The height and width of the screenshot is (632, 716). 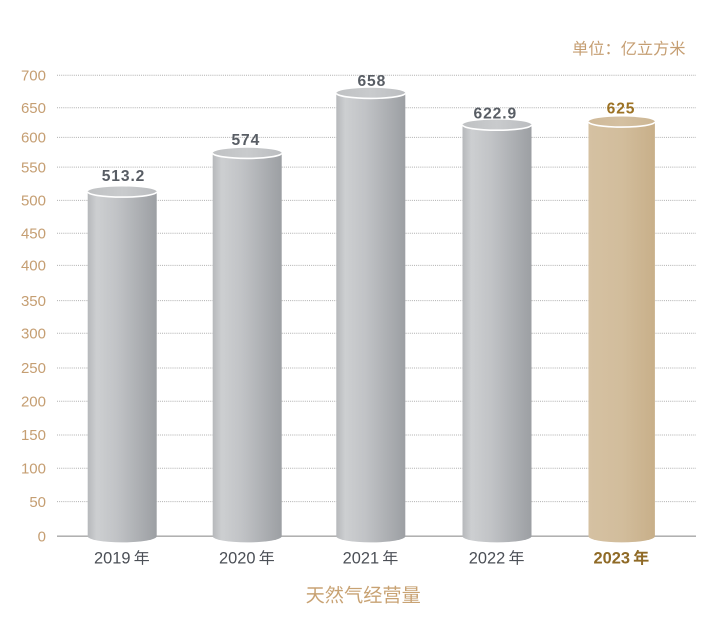 I want to click on svg-text: 574, so click(x=245, y=140).